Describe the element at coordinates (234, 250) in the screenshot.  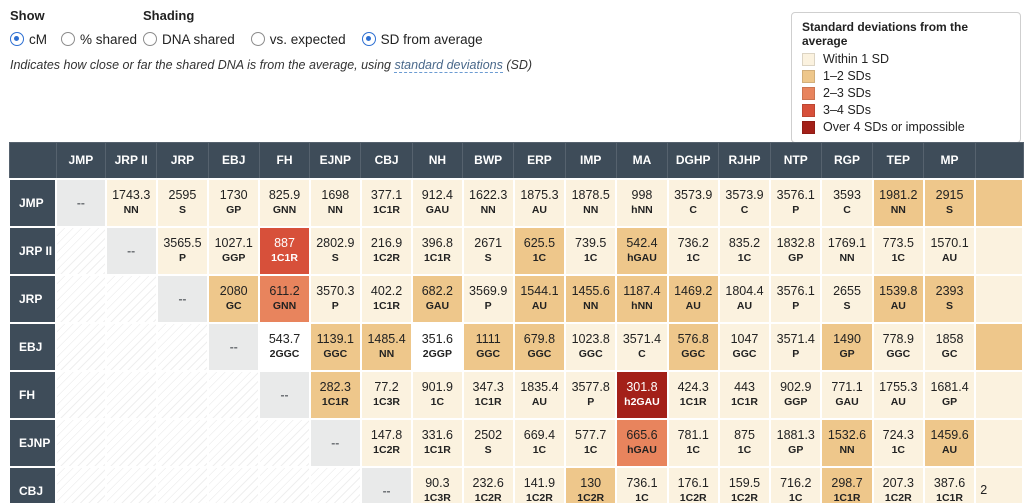
I see `matrix-cell-jrp-ii-ebj: 1027.1 GGP` at that location.